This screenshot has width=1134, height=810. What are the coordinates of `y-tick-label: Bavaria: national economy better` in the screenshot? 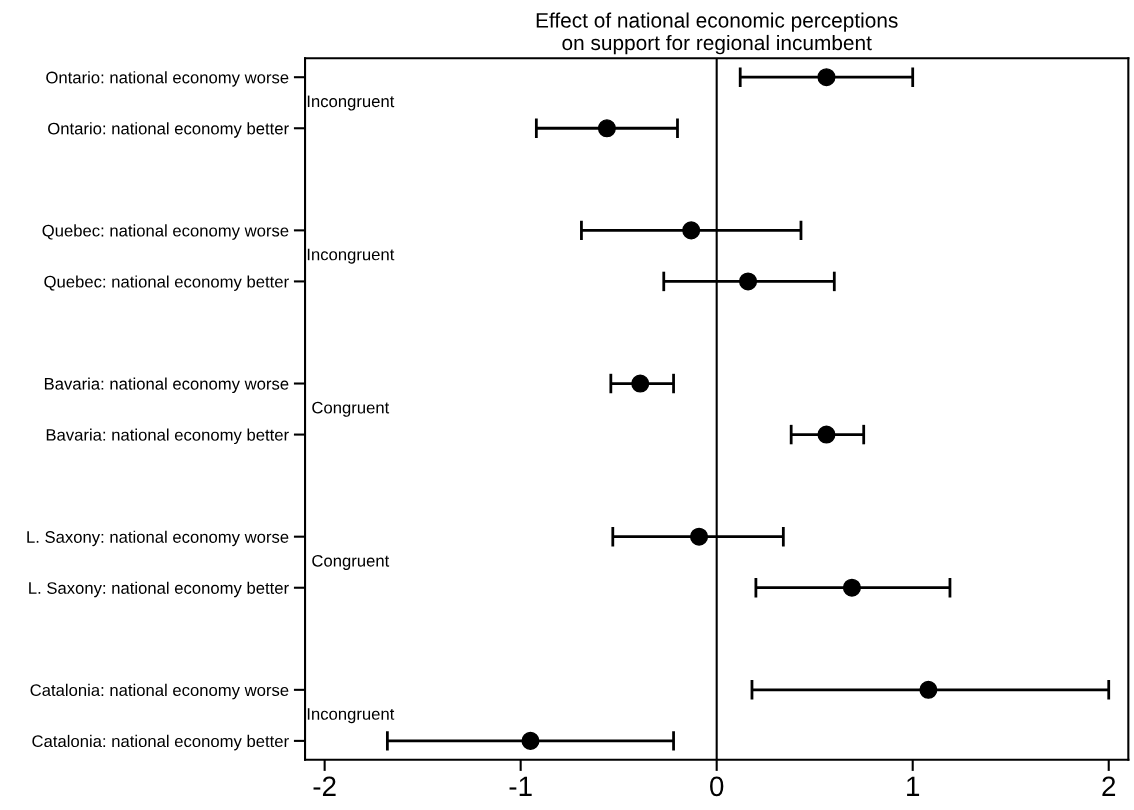 It's located at (167, 436).